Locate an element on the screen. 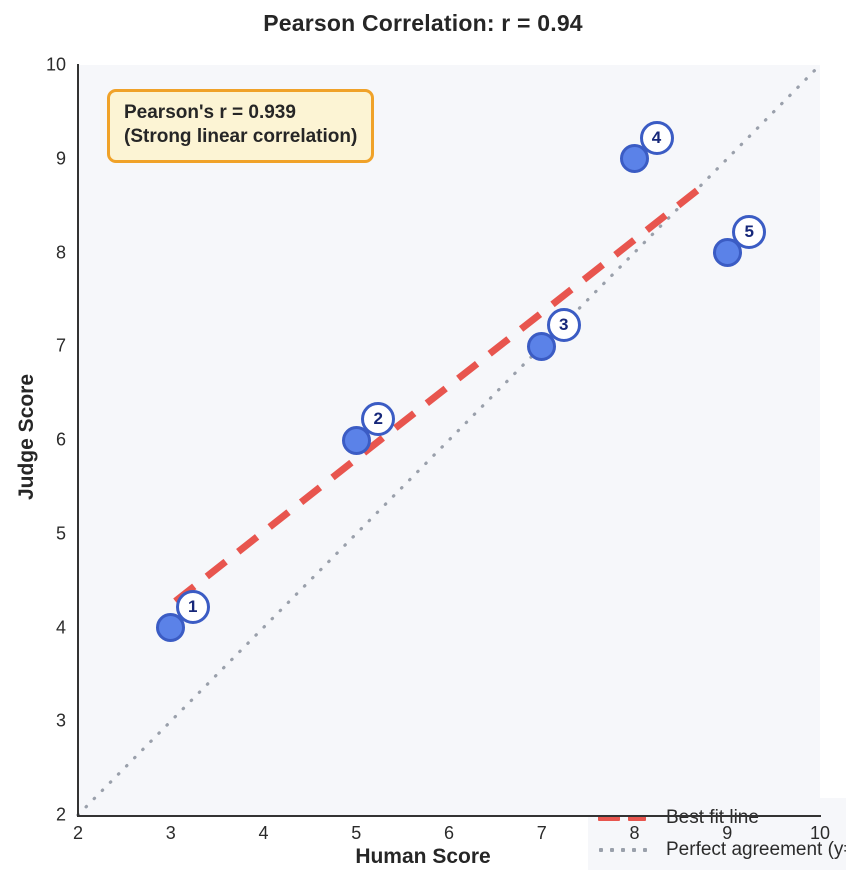  y-tick-label: 9 is located at coordinates (60, 158).